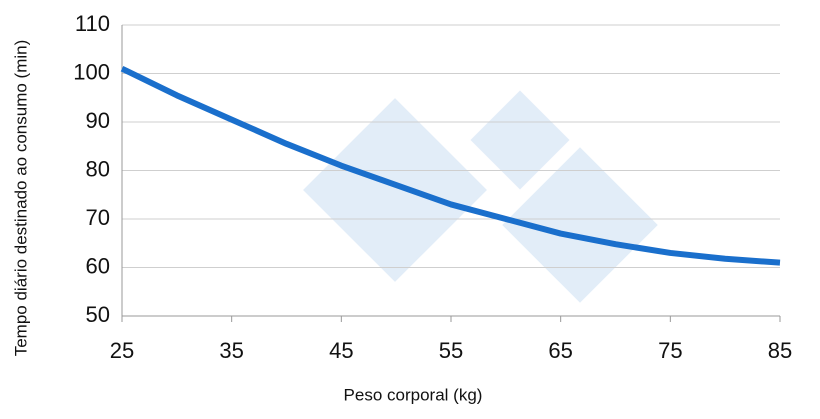  I want to click on y-tick-label: 100, so click(91, 71).